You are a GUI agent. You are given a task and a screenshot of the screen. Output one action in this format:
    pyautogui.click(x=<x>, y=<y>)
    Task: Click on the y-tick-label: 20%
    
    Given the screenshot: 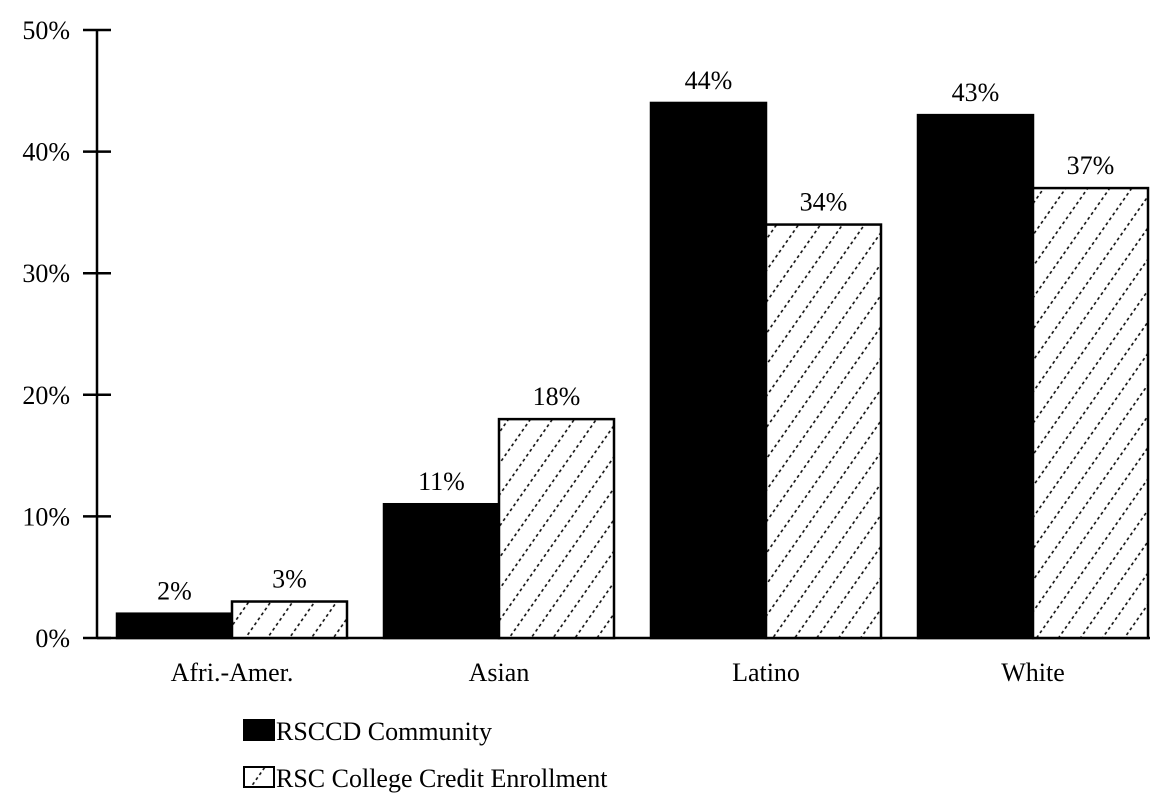 What is the action you would take?
    pyautogui.click(x=46, y=395)
    